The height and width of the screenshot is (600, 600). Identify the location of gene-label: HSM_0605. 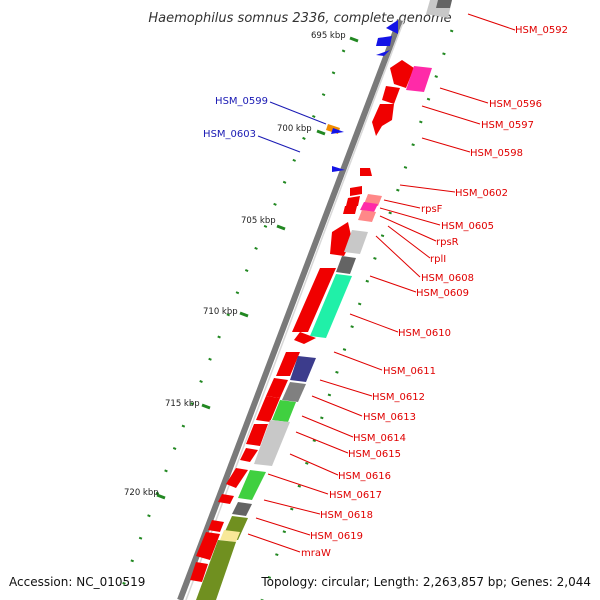
(467, 226).